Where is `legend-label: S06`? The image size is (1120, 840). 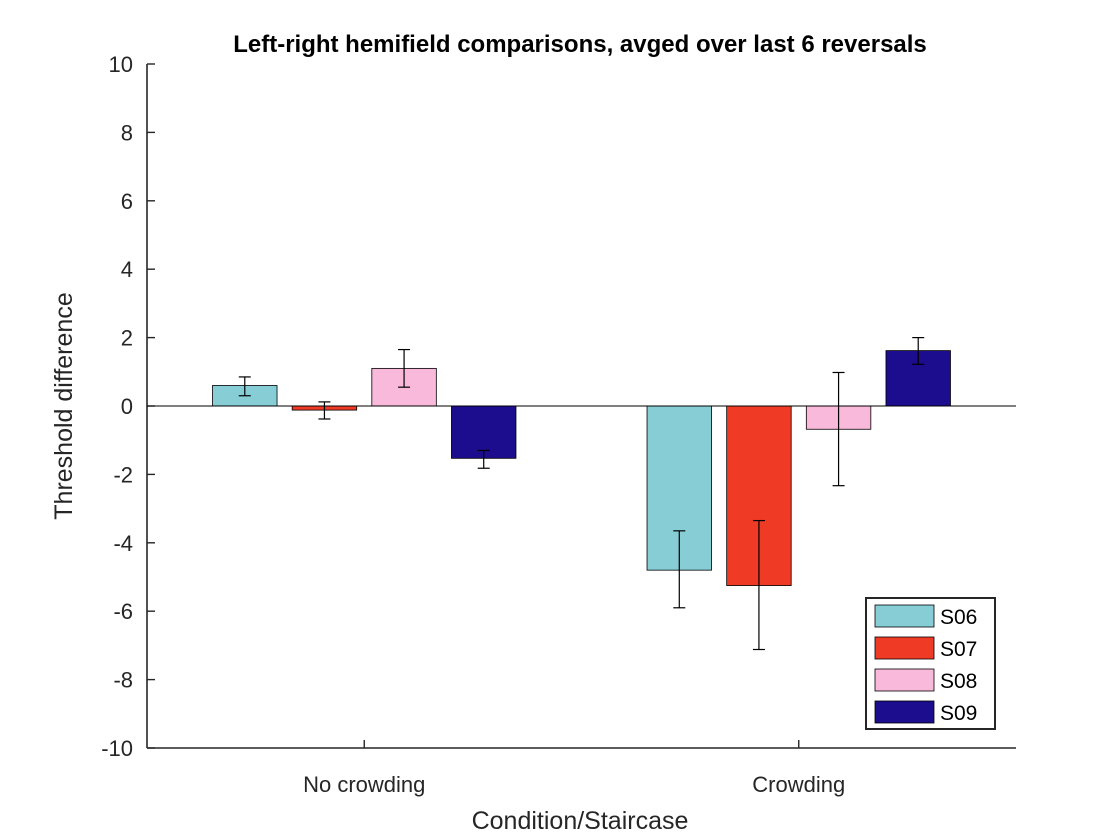 legend-label: S06 is located at coordinates (958, 617).